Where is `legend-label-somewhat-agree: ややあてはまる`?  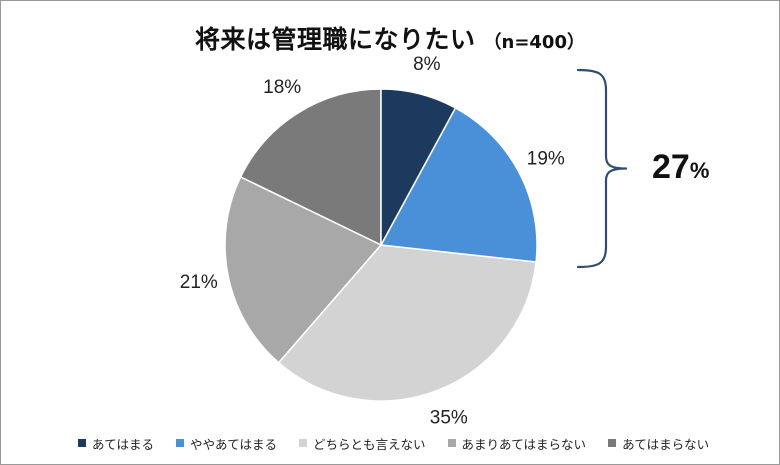 legend-label-somewhat-agree: ややあてはまる is located at coordinates (234, 444).